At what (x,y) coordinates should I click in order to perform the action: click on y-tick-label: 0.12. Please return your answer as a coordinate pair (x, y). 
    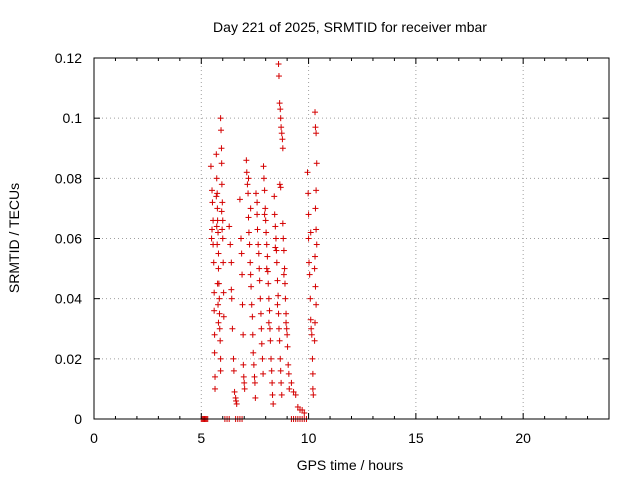
    Looking at the image, I should click on (68, 58).